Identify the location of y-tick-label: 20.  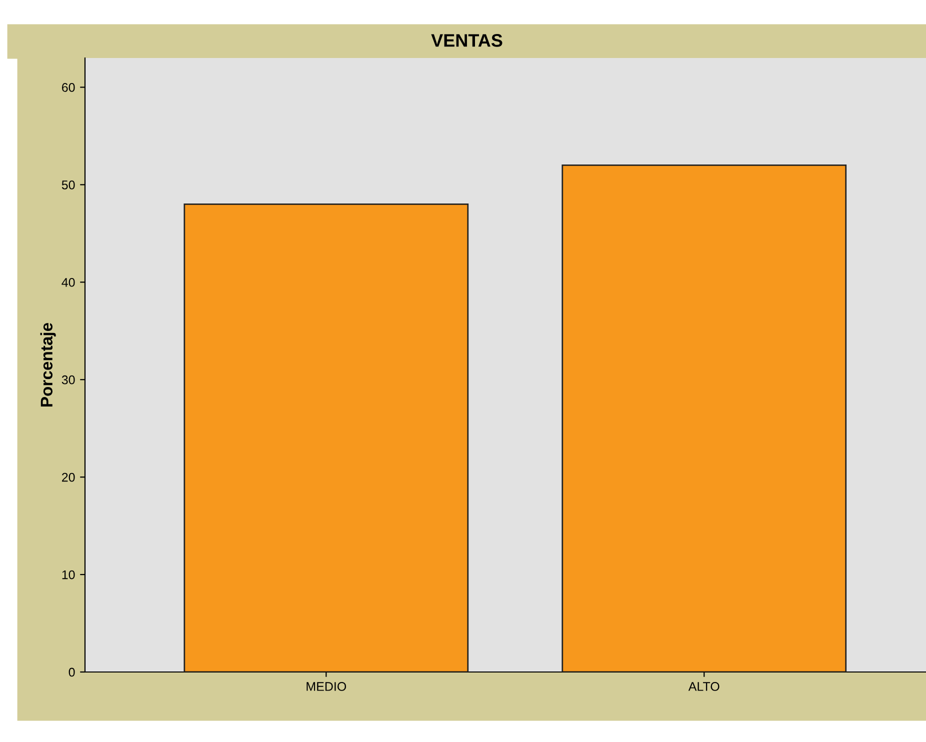
(68, 477).